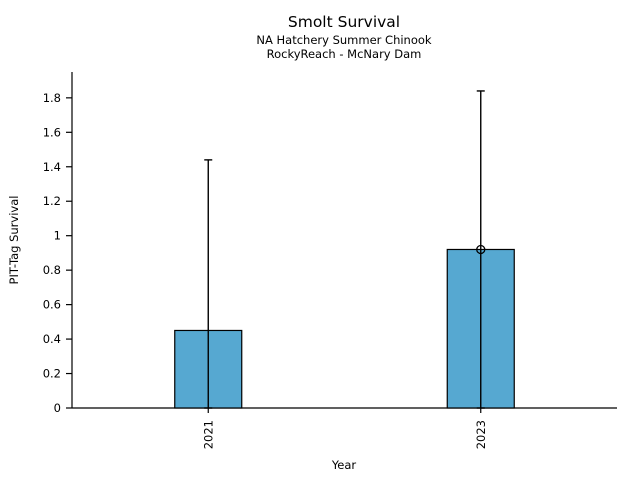 The width and height of the screenshot is (640, 480). Describe the element at coordinates (52, 374) in the screenshot. I see `y-tick-label: 0.2` at that location.